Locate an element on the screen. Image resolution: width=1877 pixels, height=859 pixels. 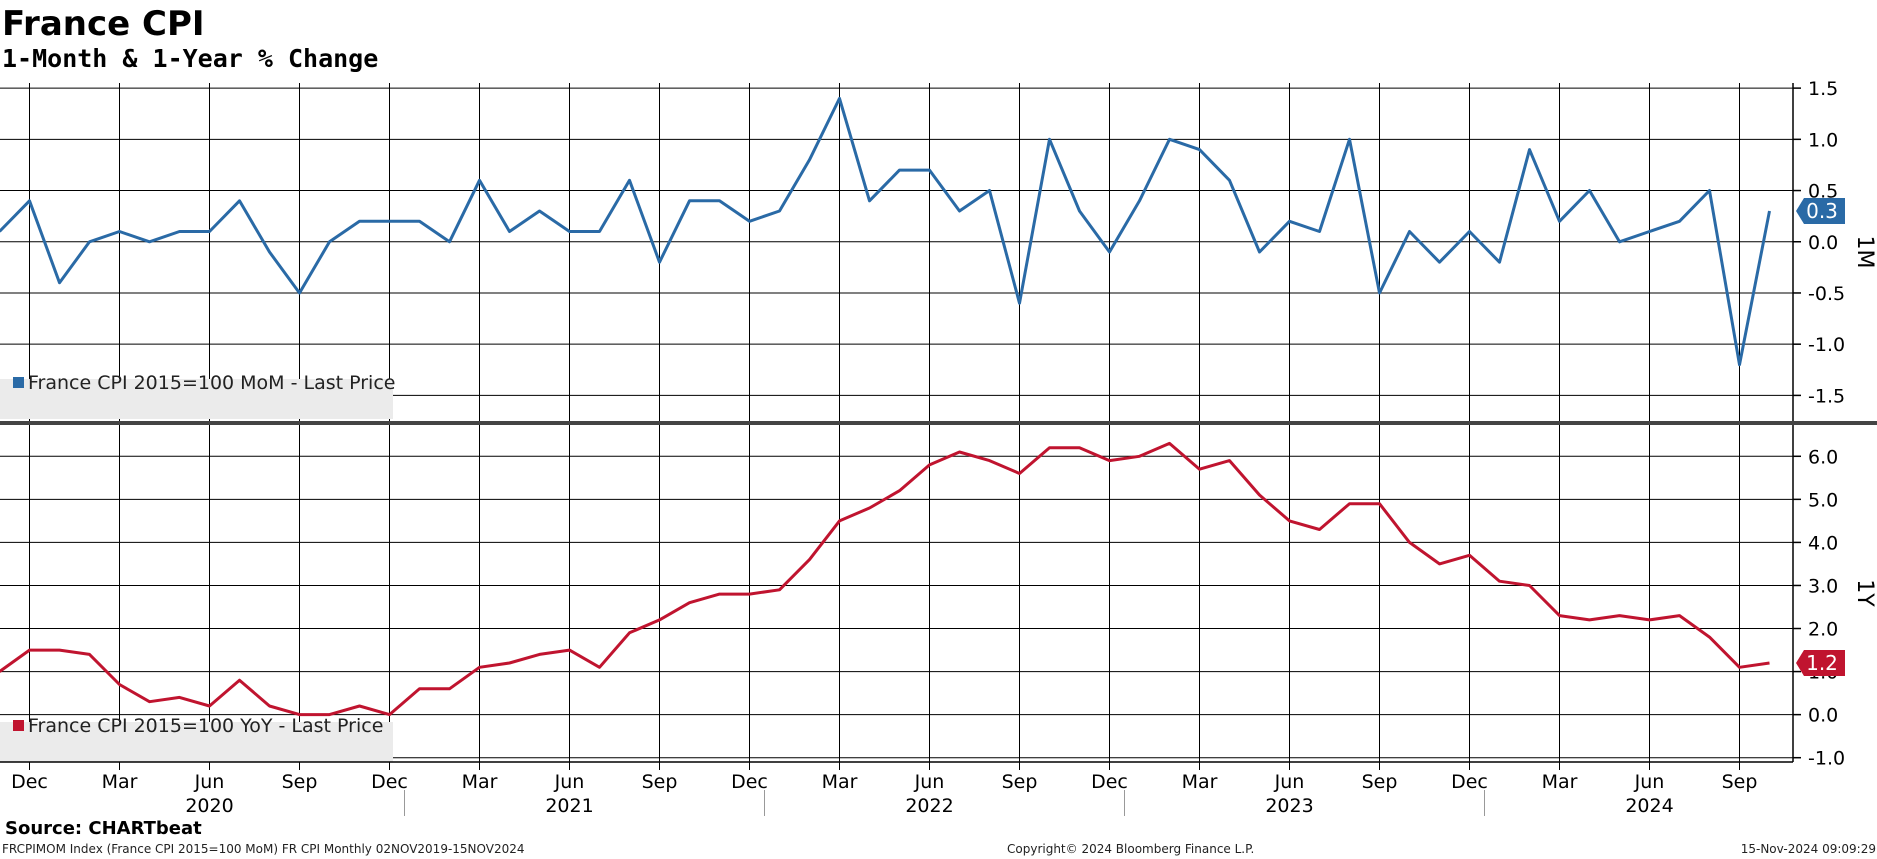
x-year-label: 2022 is located at coordinates (929, 806).